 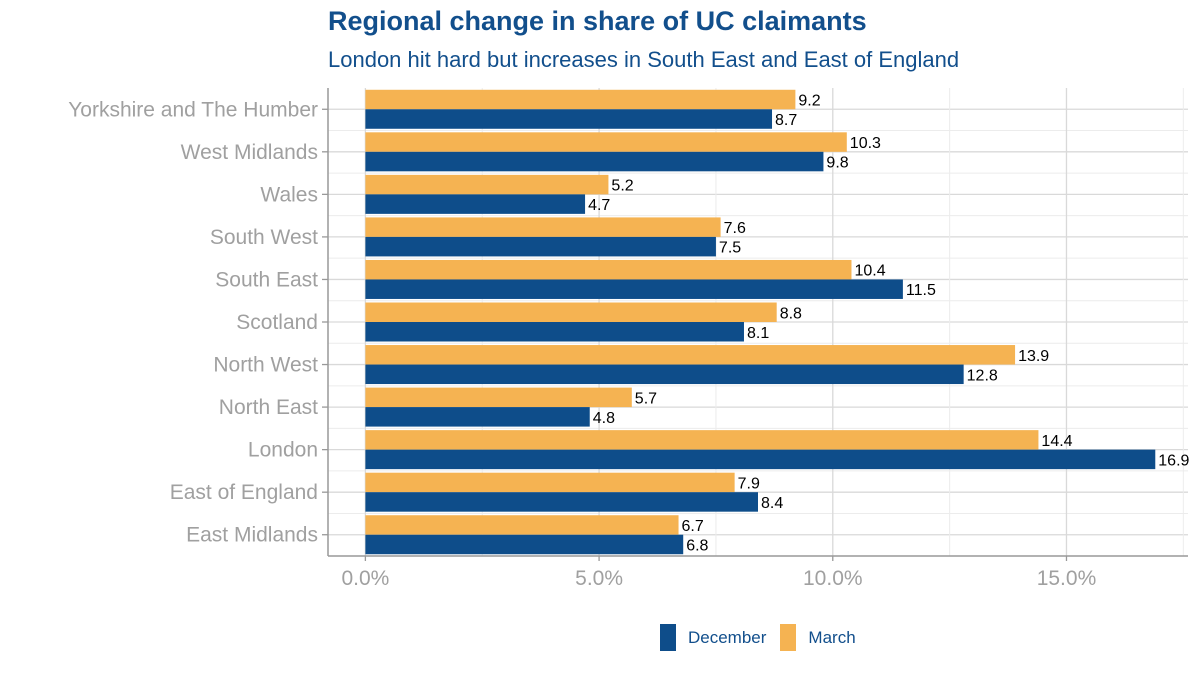 What do you see at coordinates (921, 290) in the screenshot?
I see `data-label: 11.5` at bounding box center [921, 290].